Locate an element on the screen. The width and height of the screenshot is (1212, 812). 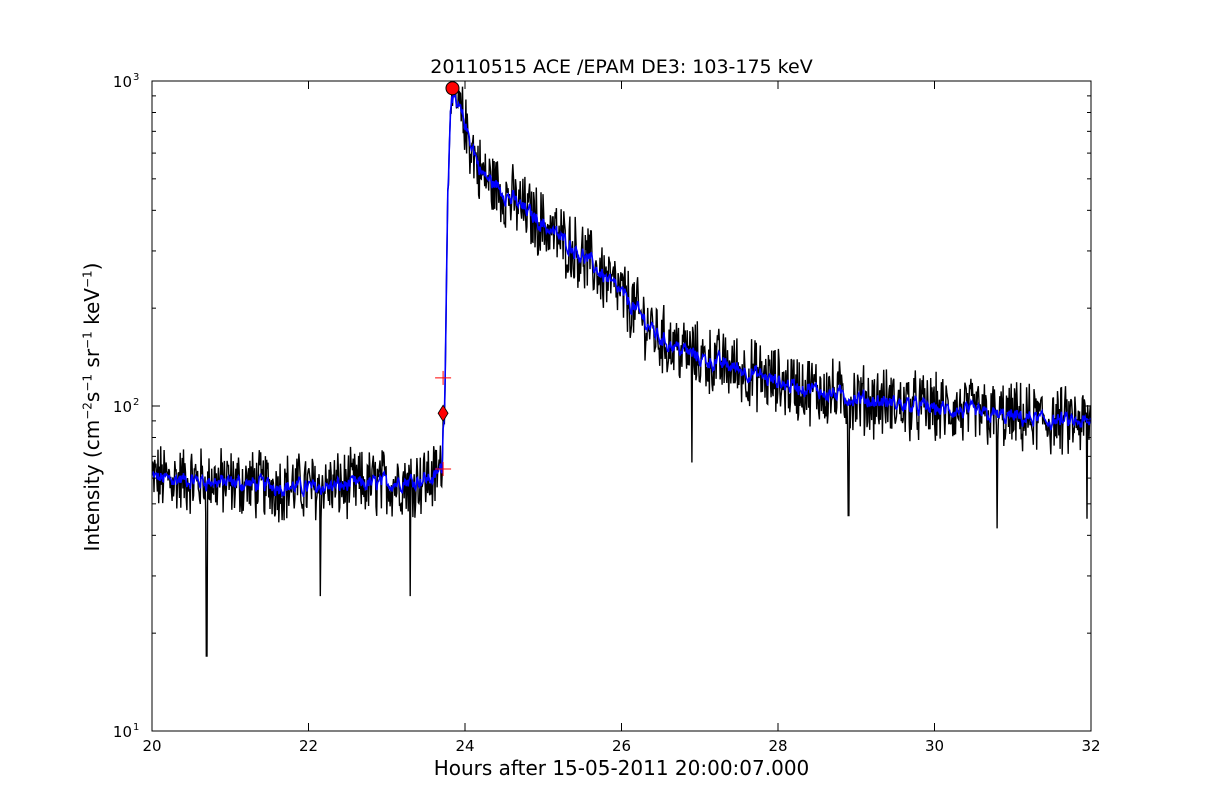
x-tick-label: 22 is located at coordinates (308, 746).